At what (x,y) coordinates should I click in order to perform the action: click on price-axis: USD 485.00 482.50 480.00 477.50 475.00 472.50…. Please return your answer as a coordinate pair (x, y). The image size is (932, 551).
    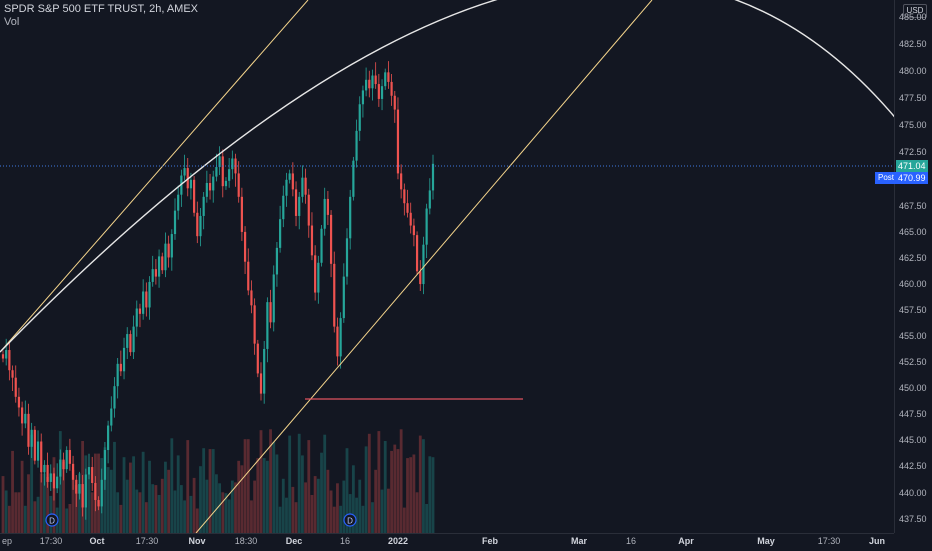
    Looking at the image, I should click on (903, 266).